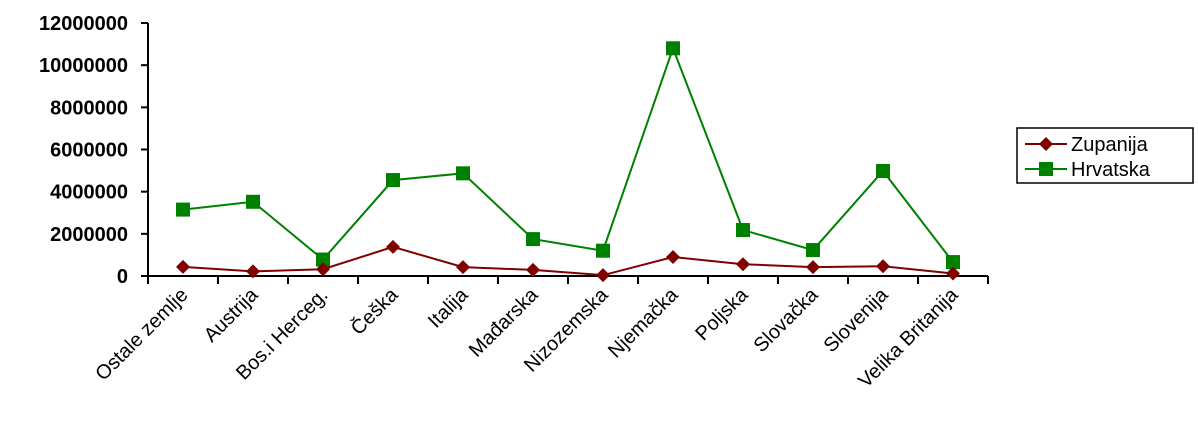 This screenshot has width=1198, height=430. I want to click on legend-label-hrvatska: Hrvatska, so click(1111, 170).